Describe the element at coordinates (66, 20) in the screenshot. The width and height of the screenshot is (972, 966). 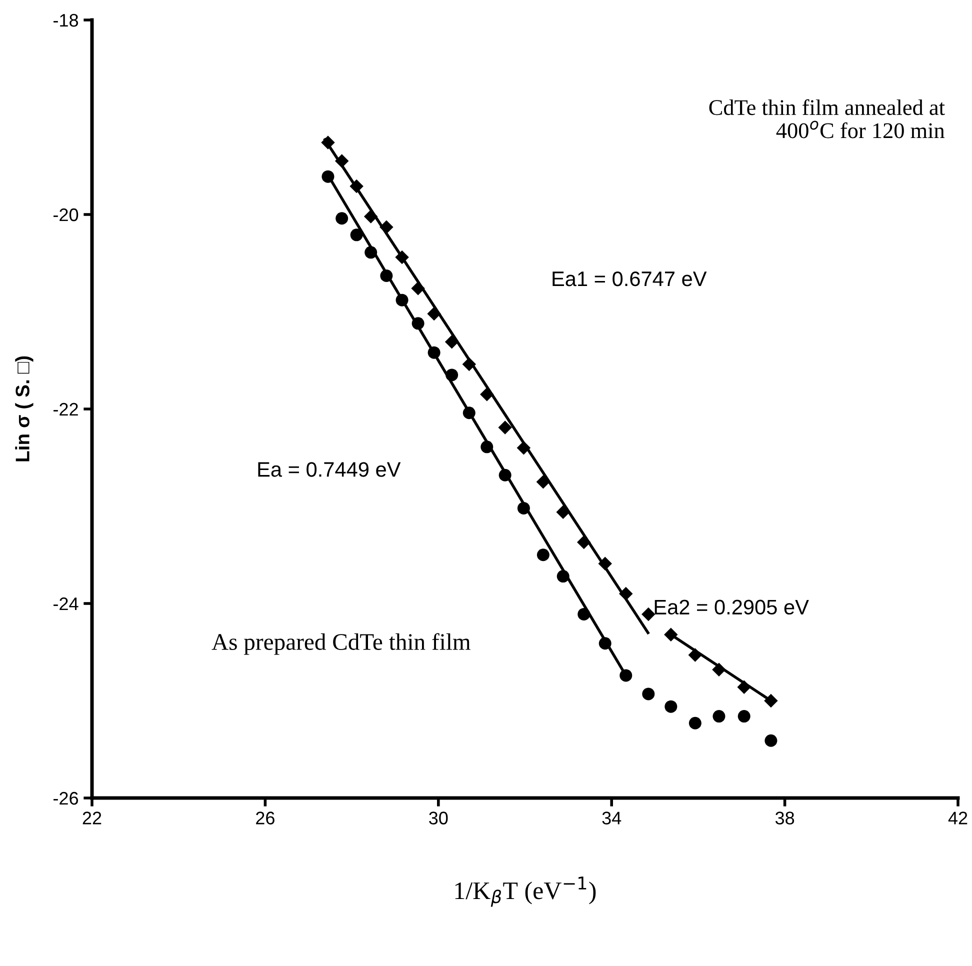
I see `y-tick-label: -18` at that location.